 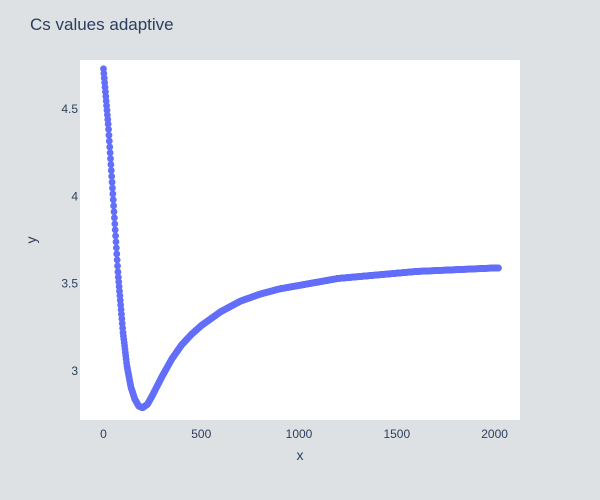 What do you see at coordinates (69, 284) in the screenshot?
I see `y-tick-label: 3.5` at bounding box center [69, 284].